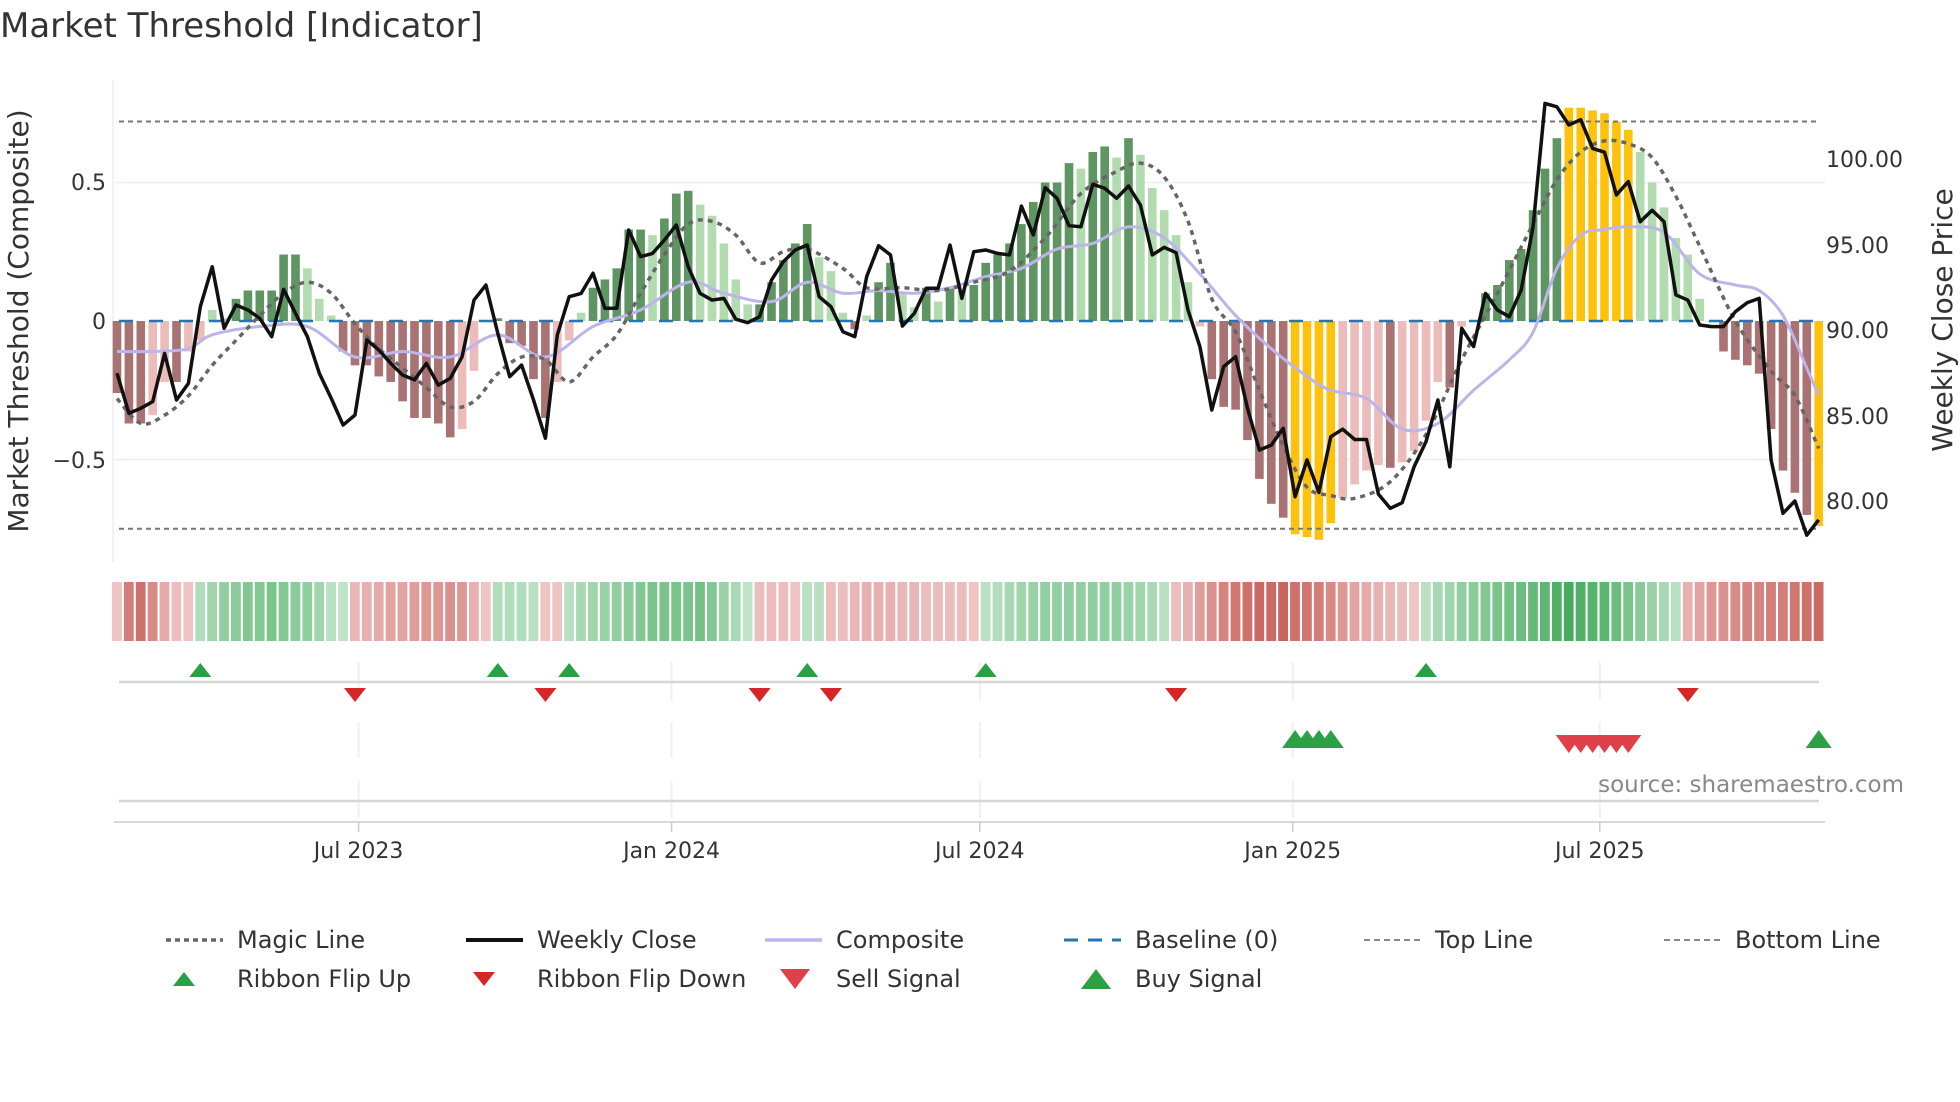 The height and width of the screenshot is (1102, 1960). I want to click on left-tick-label: 0.5, so click(88, 183).